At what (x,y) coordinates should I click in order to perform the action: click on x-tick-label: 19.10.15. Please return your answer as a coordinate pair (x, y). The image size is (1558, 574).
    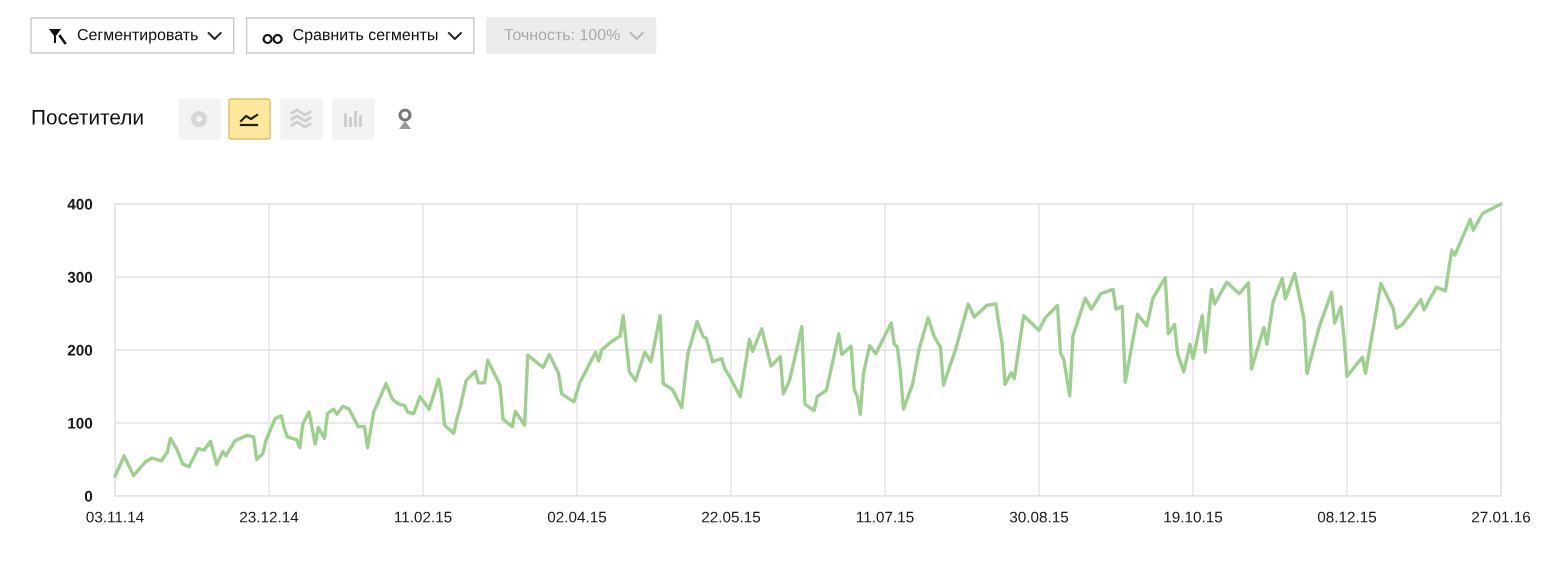
    Looking at the image, I should click on (1193, 517).